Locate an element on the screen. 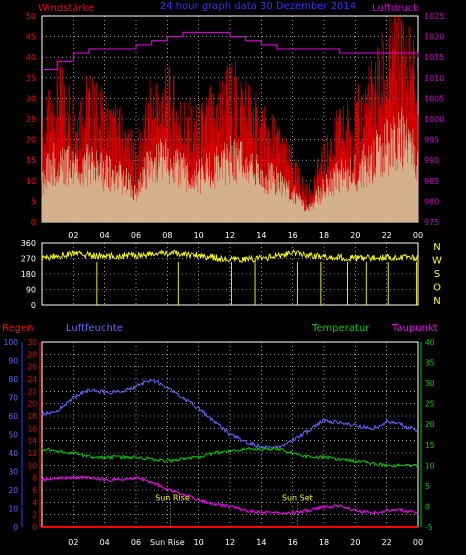  compass-label: S is located at coordinates (437, 274).